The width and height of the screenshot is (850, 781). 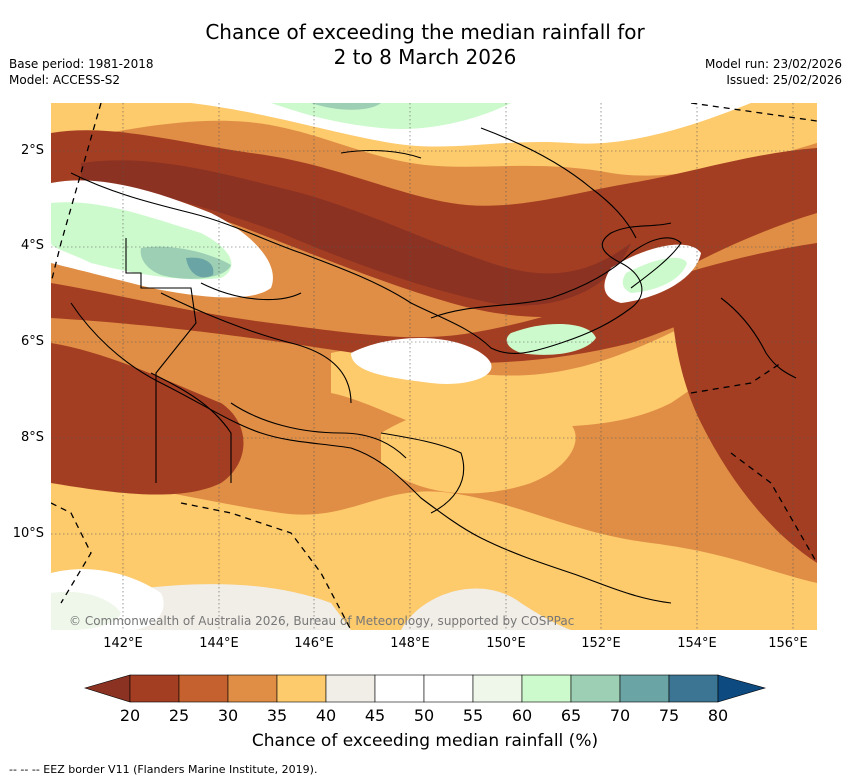 What do you see at coordinates (266, 566) in the screenshot?
I see `eez-south` at bounding box center [266, 566].